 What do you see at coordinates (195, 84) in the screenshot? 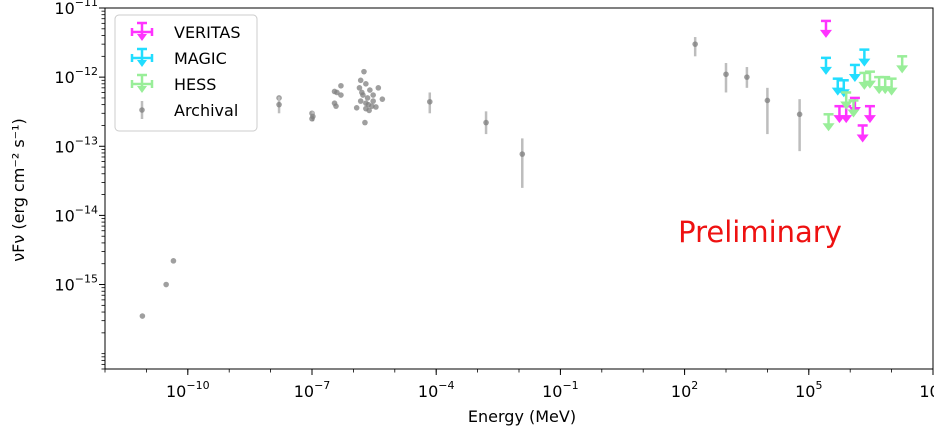
I see `legend-label: HESS` at bounding box center [195, 84].